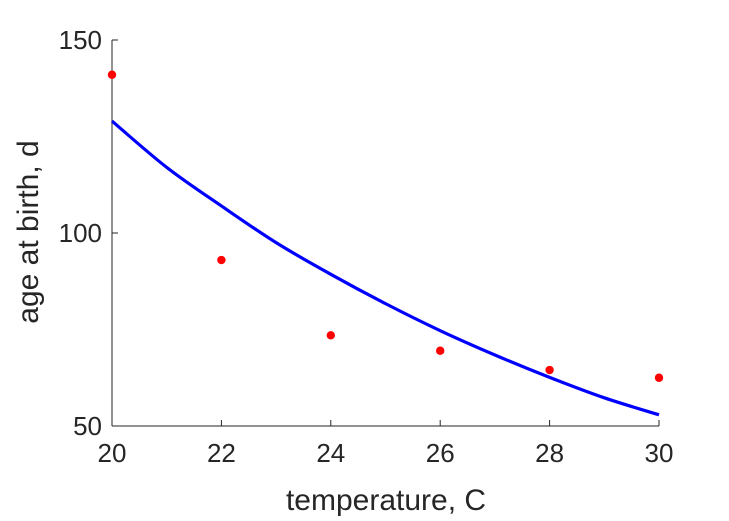  I want to click on x-tick-label: 22, so click(221, 453).